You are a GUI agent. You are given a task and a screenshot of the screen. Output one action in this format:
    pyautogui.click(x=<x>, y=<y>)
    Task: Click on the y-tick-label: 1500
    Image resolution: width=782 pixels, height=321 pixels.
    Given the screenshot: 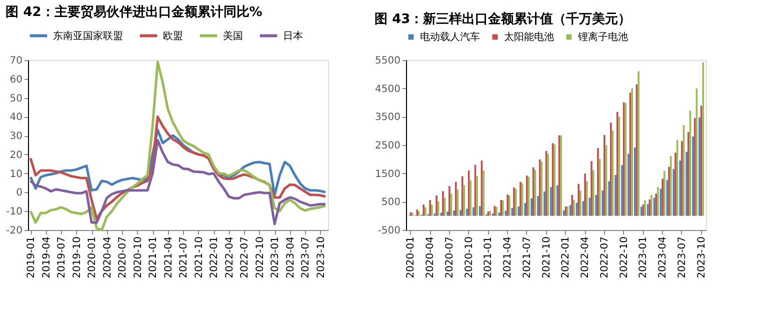 What is the action you would take?
    pyautogui.click(x=387, y=174)
    